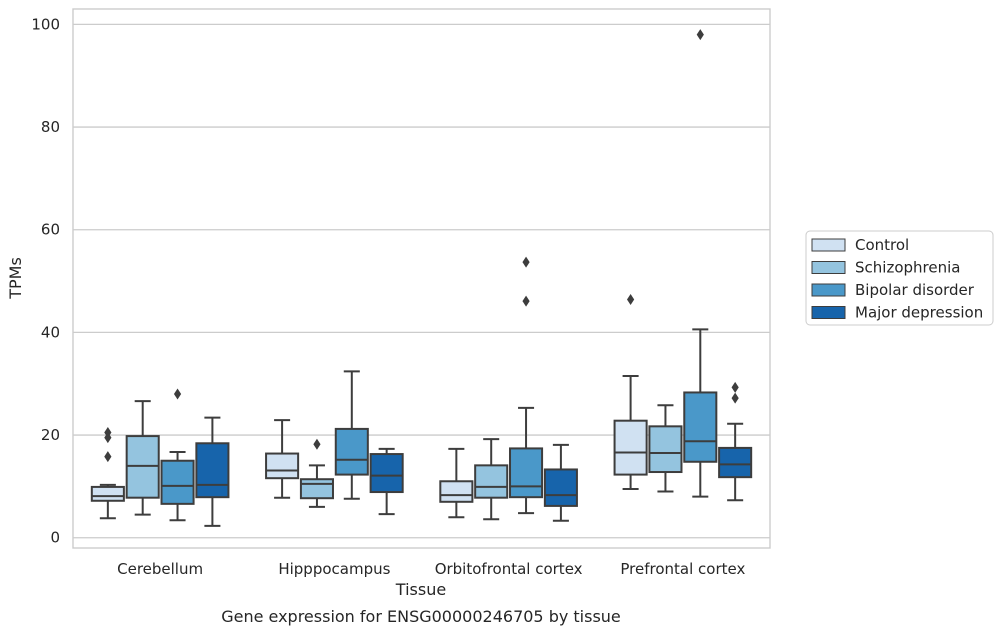 The height and width of the screenshot is (634, 1002). Describe the element at coordinates (45, 24) in the screenshot. I see `y-tick-label: 100` at that location.